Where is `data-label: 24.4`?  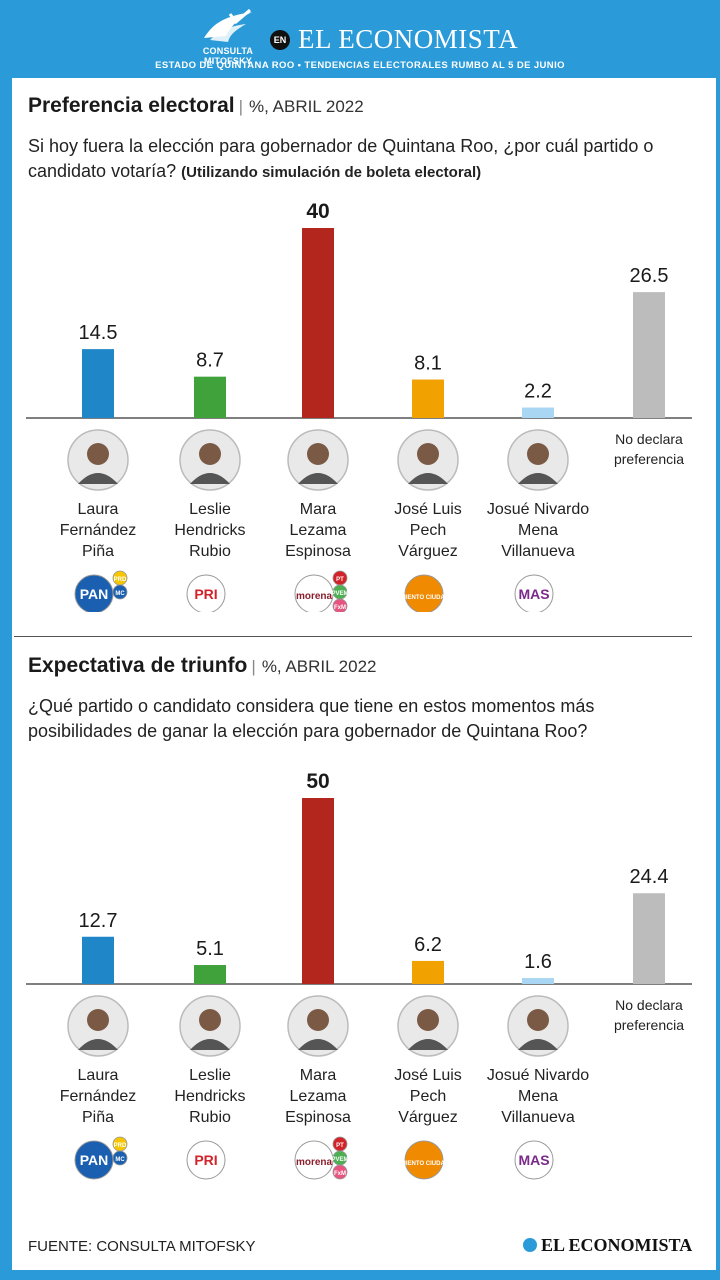
data-label: 24.4 is located at coordinates (649, 877).